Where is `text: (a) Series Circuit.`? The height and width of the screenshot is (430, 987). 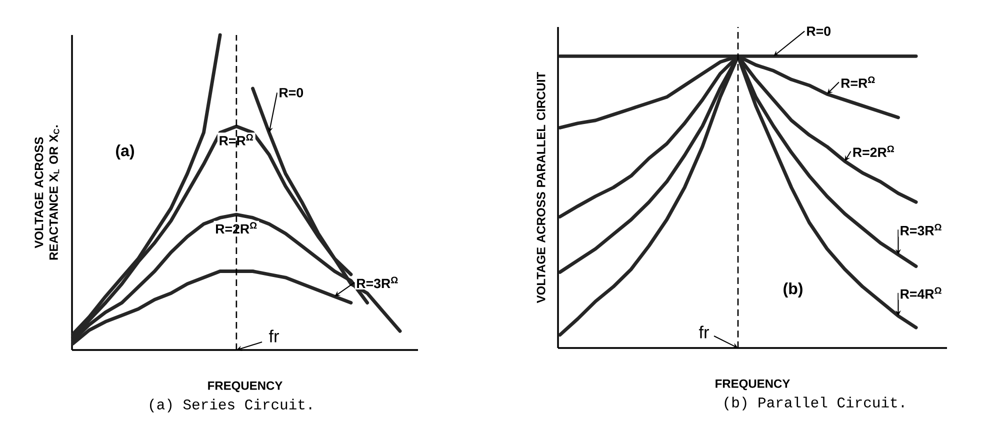 text: (a) Series Circuit. is located at coordinates (231, 405).